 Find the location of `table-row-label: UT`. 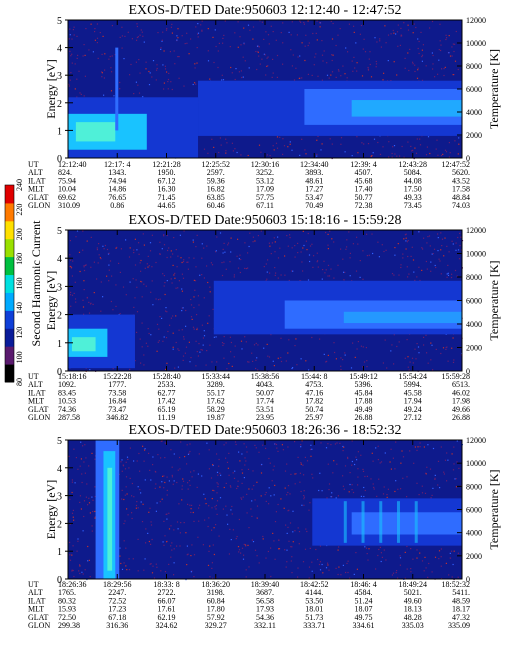

table-row-label: UT is located at coordinates (33, 164).